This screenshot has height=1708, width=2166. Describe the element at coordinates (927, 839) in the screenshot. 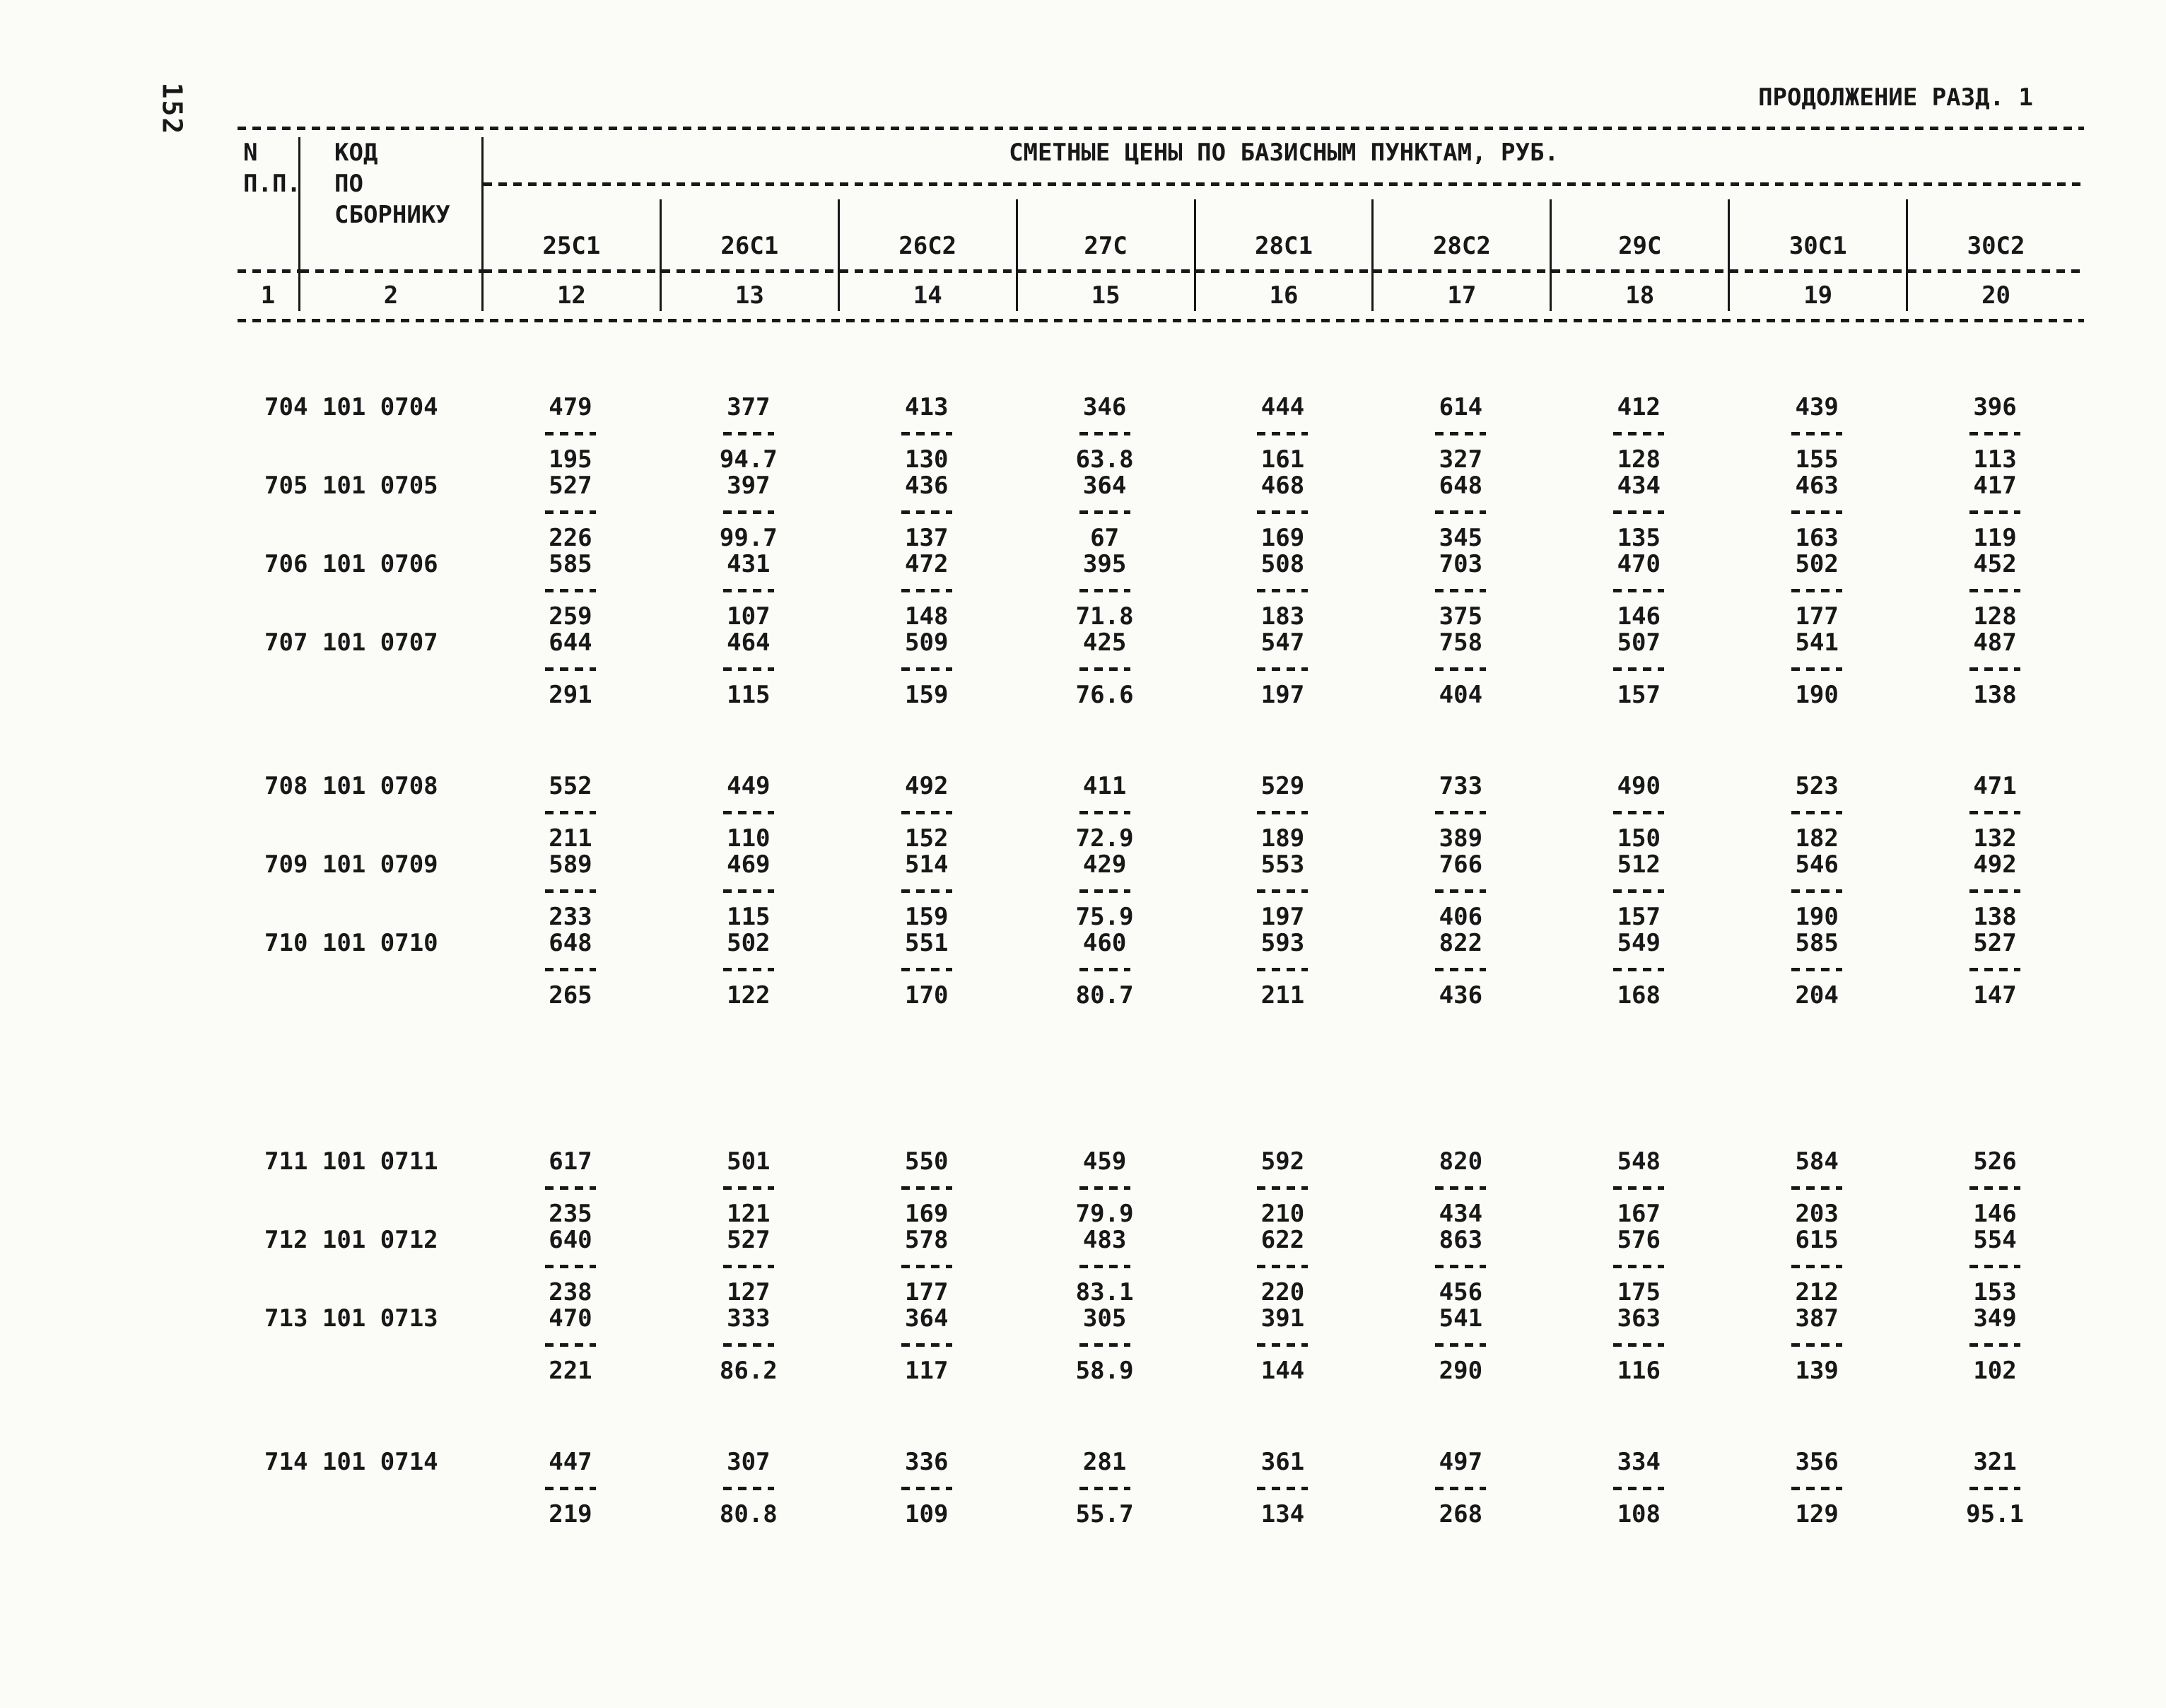

I see `price-bottom-value: 152` at that location.